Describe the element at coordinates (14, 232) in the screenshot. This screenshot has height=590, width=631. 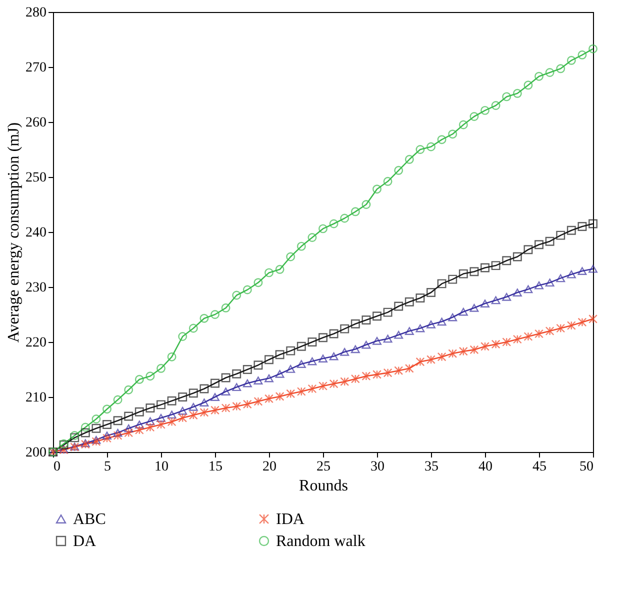
I see `y-axis-title: Average energy consumption (mJ)` at that location.